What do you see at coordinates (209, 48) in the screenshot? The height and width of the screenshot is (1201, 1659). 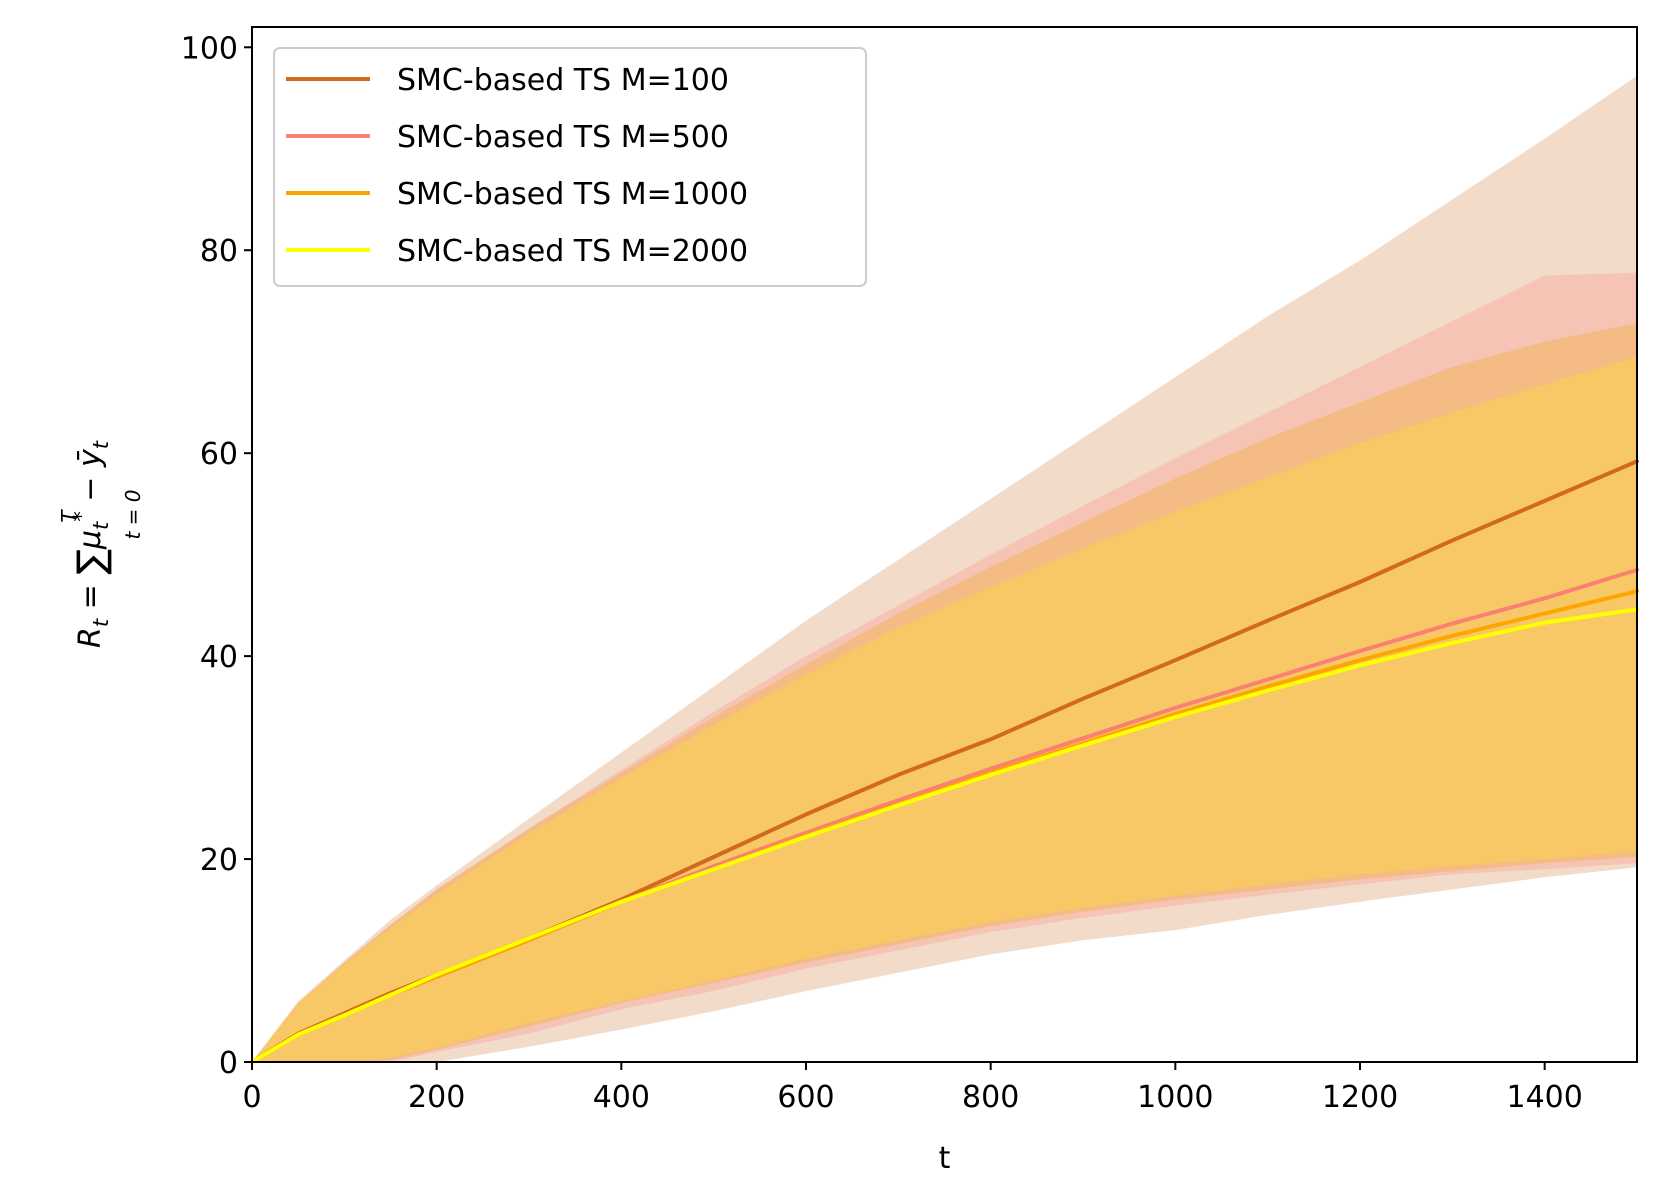 I see `y-tick-label: 100` at bounding box center [209, 48].